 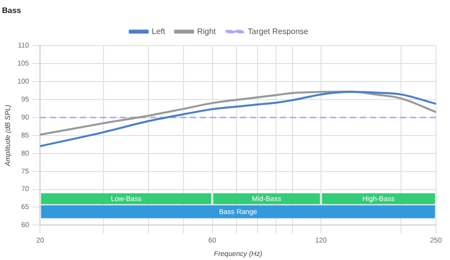 What do you see at coordinates (159, 31) in the screenshot?
I see `legend-label: Left` at bounding box center [159, 31].